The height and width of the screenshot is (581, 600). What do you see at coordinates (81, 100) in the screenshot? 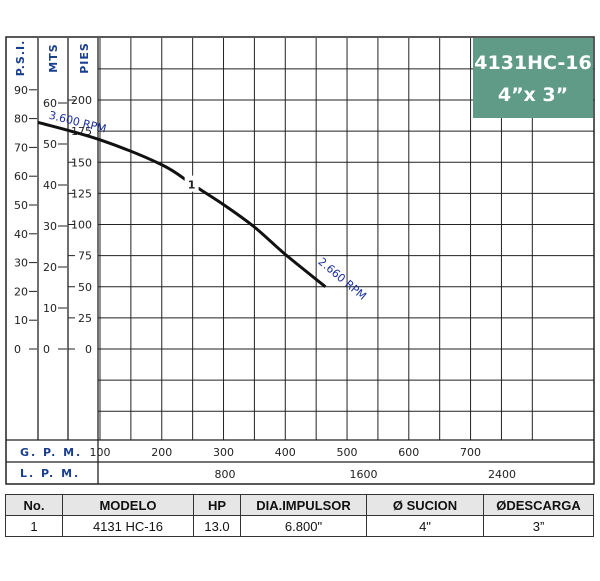
I see `pies-tick-label: 200` at bounding box center [81, 100].